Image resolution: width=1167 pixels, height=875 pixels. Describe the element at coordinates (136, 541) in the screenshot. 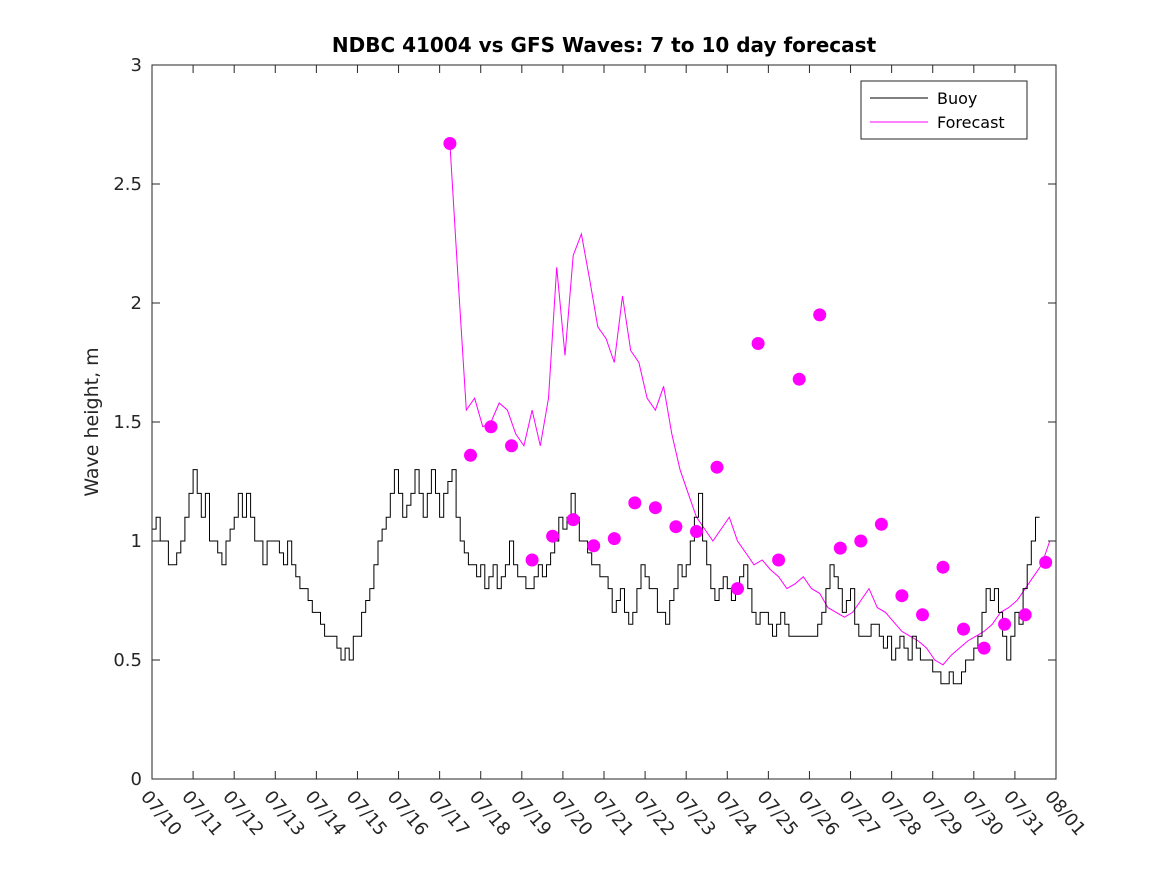

I see `y-tick-label: 1` at that location.